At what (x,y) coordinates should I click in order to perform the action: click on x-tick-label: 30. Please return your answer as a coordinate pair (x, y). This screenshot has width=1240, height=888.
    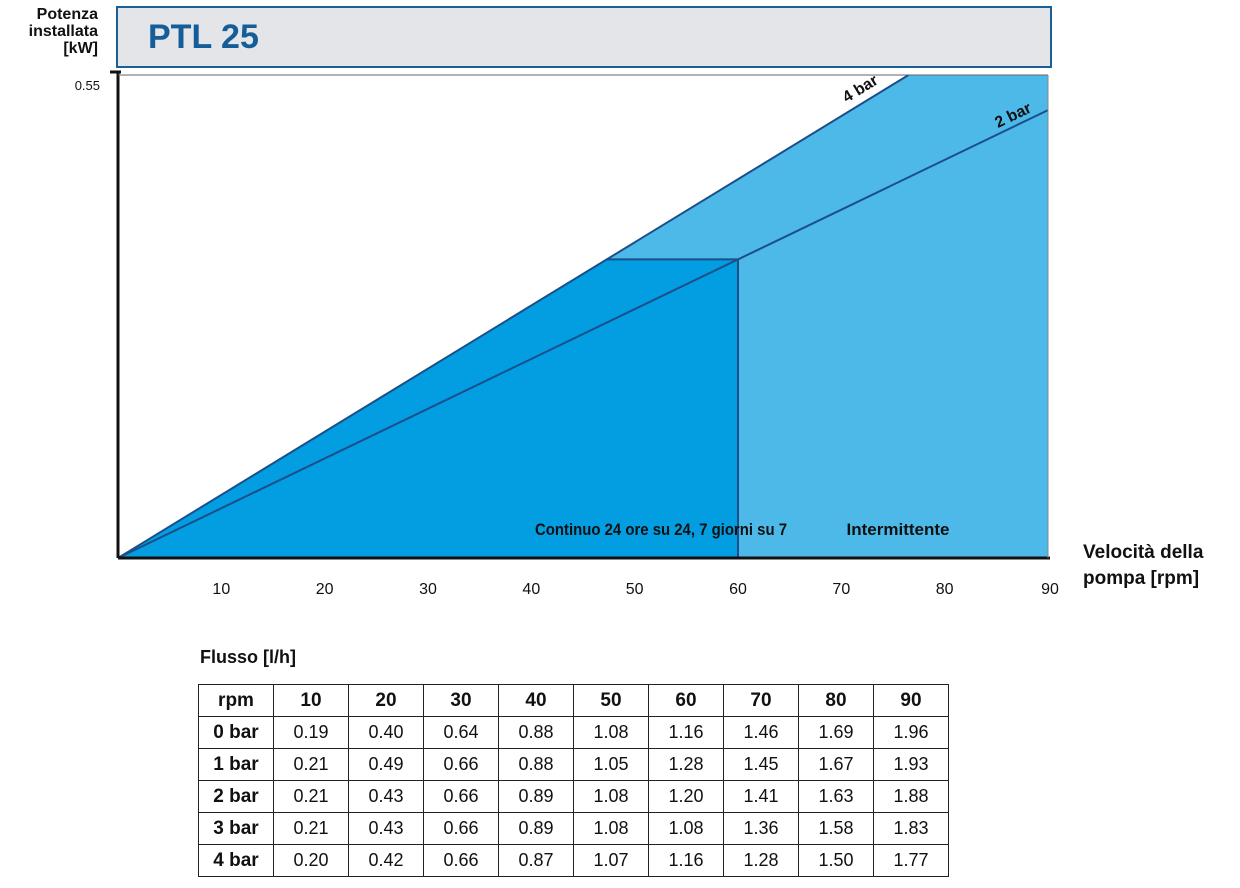
    Looking at the image, I should click on (428, 589).